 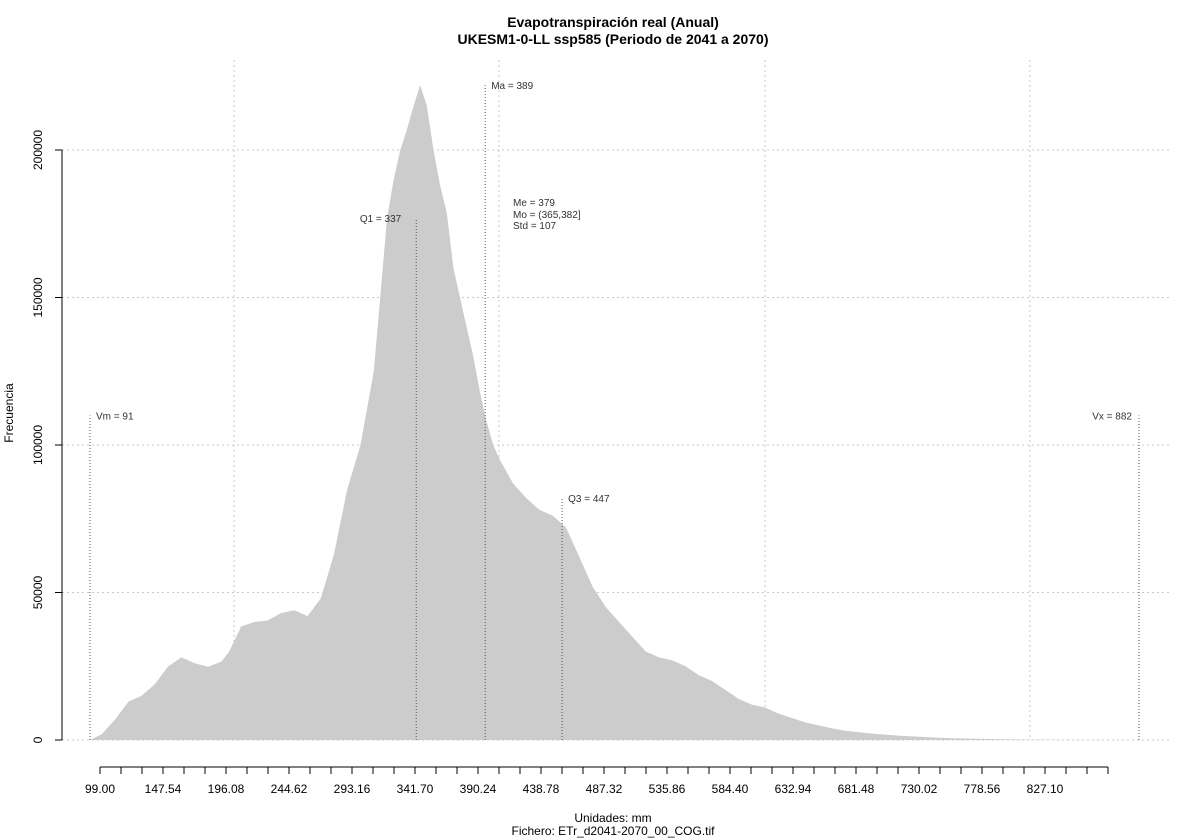 What do you see at coordinates (589, 499) in the screenshot?
I see `marker-label: Q3 = 447` at bounding box center [589, 499].